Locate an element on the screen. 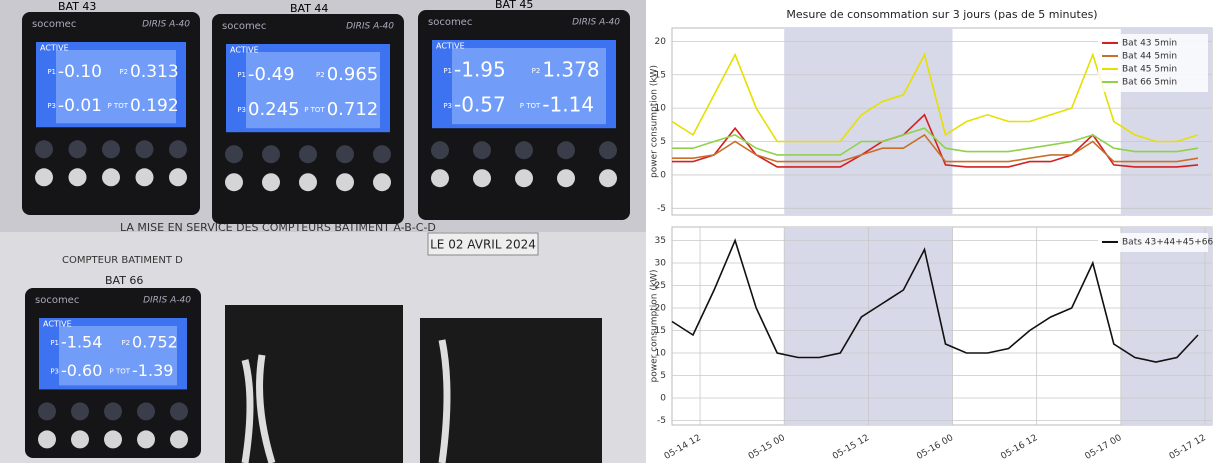 The height and width of the screenshot is (467, 1214). meter-reading: -1.95 is located at coordinates (480, 69).